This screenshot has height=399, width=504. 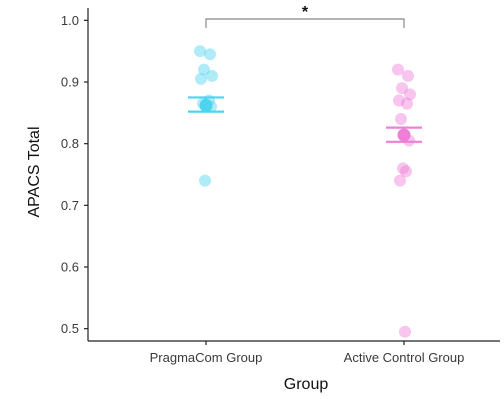 I want to click on significance-bracket, so click(x=305, y=23).